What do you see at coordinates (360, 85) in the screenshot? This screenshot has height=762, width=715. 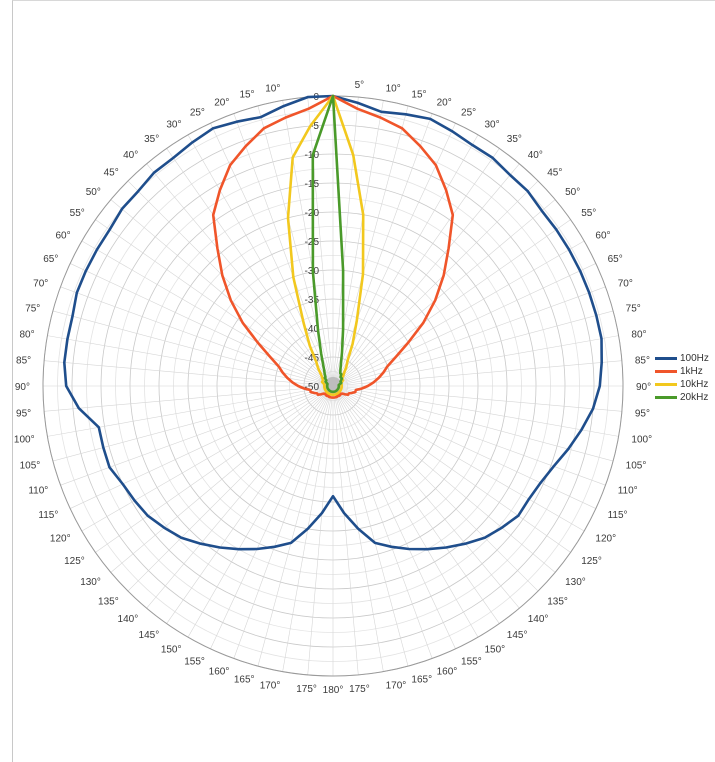 I see `angle-label: 5°` at bounding box center [360, 85].